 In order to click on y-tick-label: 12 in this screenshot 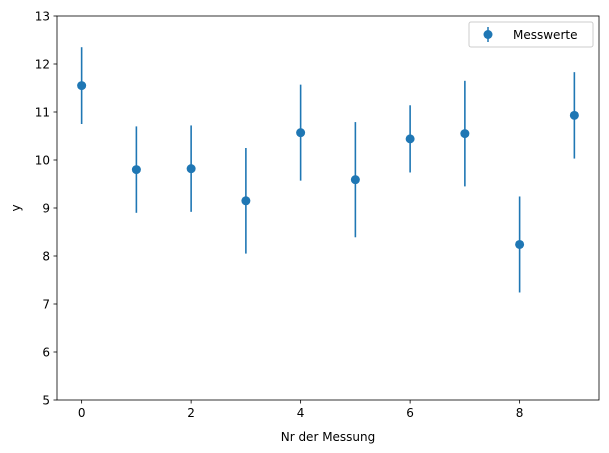, I will do `click(42, 65)`.